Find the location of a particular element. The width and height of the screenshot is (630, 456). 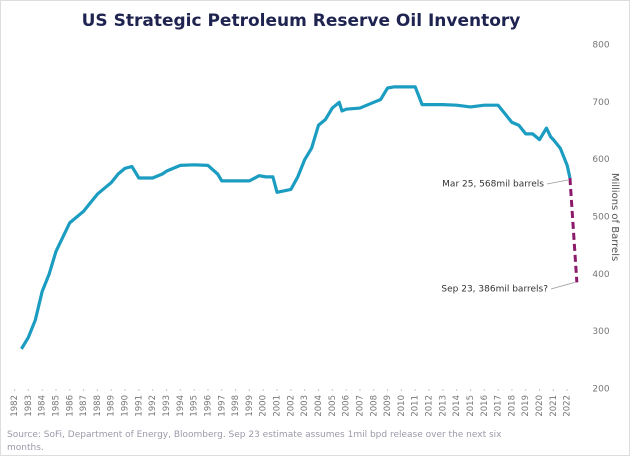

x-tick-label: 1988 is located at coordinates (98, 406).